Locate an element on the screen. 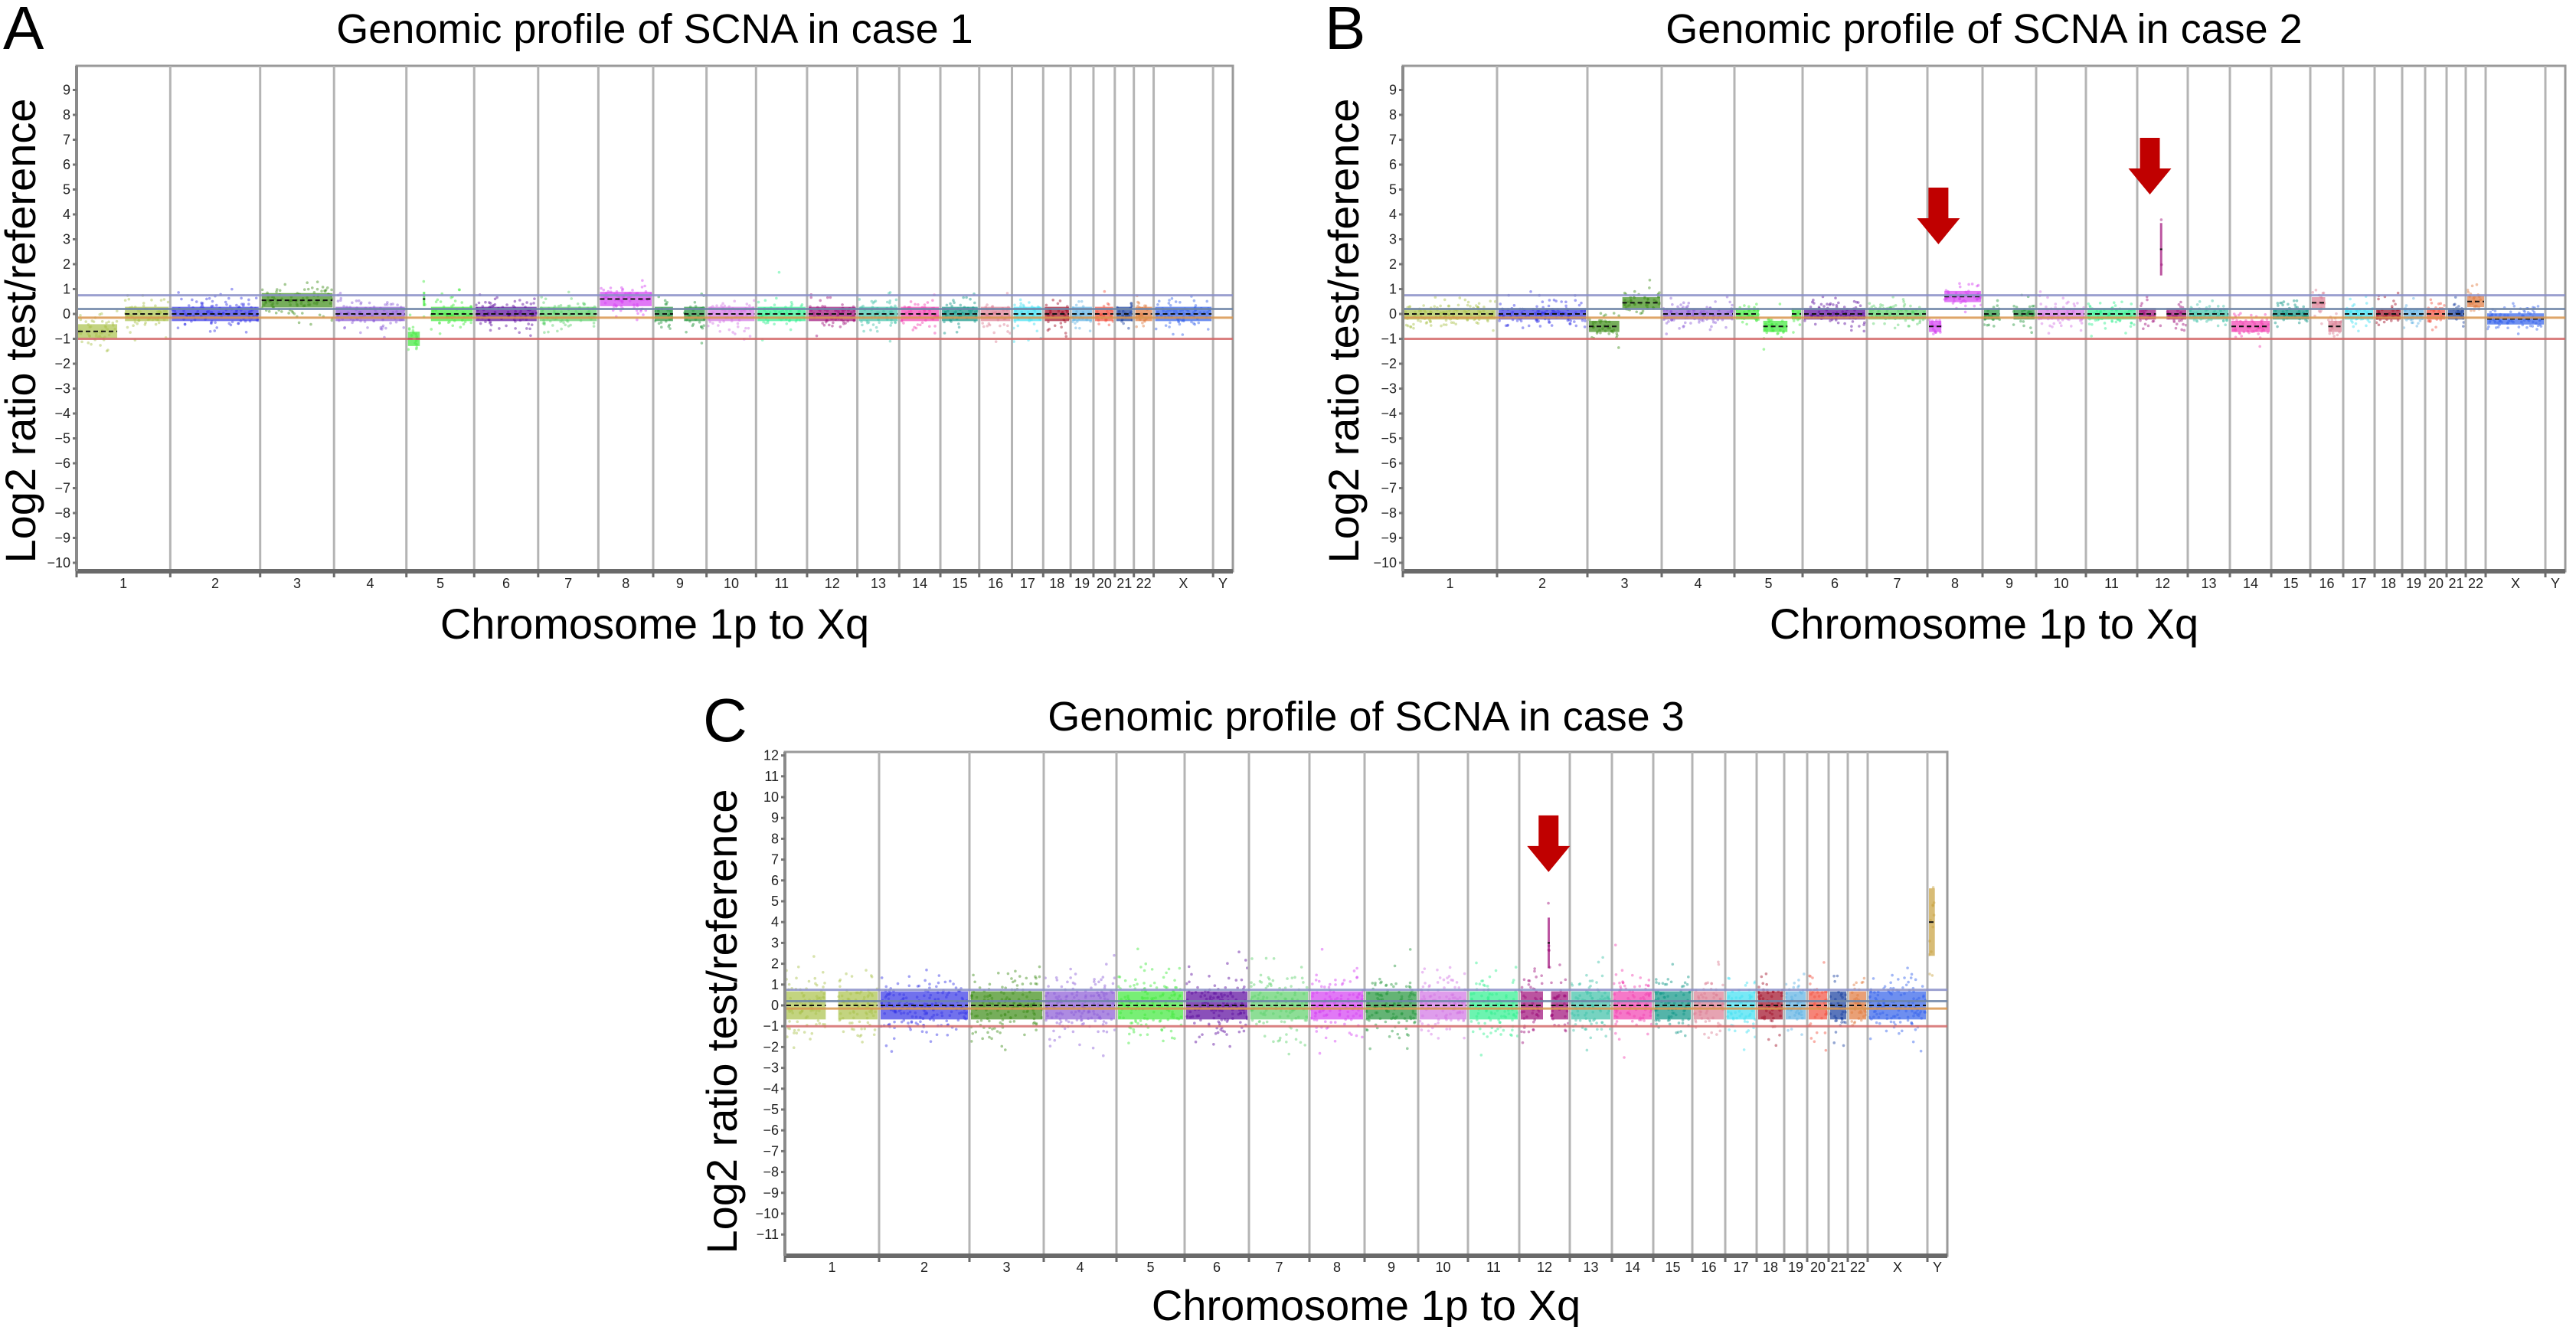 The image size is (2576, 1327). y-tick-label: −3 is located at coordinates (1389, 389).